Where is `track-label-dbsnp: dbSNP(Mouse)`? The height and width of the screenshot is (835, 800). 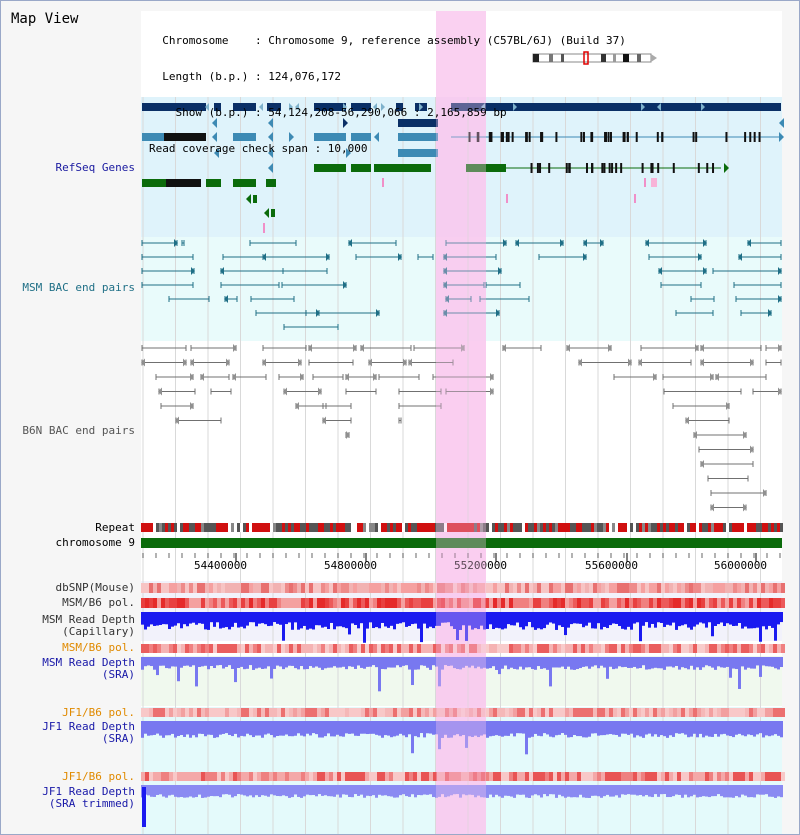
track-label-dbsnp: dbSNP(Mouse) is located at coordinates (95, 587).